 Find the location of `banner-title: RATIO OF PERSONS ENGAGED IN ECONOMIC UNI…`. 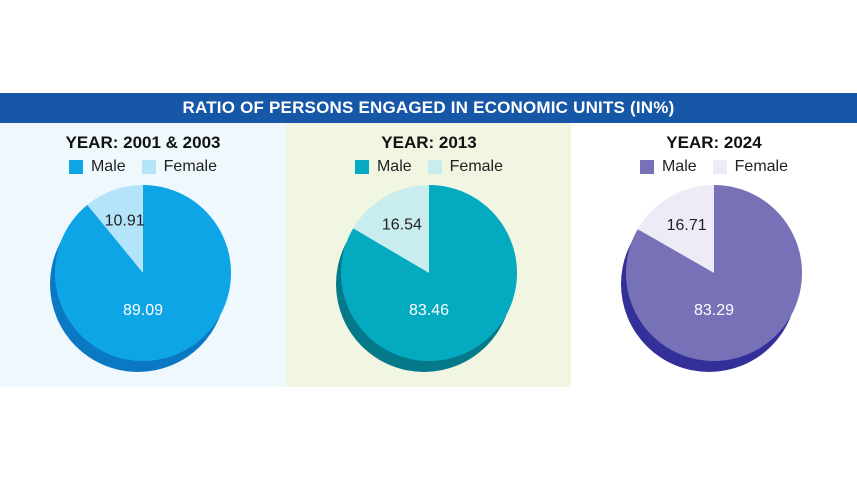

banner-title: RATIO OF PERSONS ENGAGED IN ECONOMIC UNI… is located at coordinates (428, 107).